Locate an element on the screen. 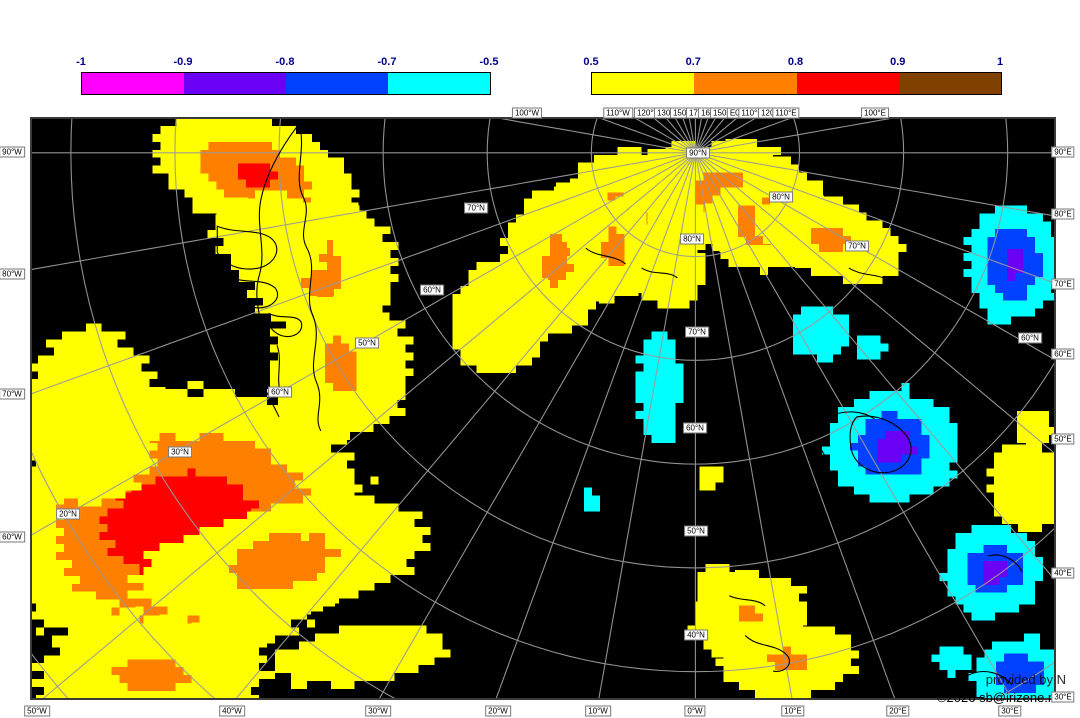  bottom-lon-label-2: 30°W is located at coordinates (378, 711).